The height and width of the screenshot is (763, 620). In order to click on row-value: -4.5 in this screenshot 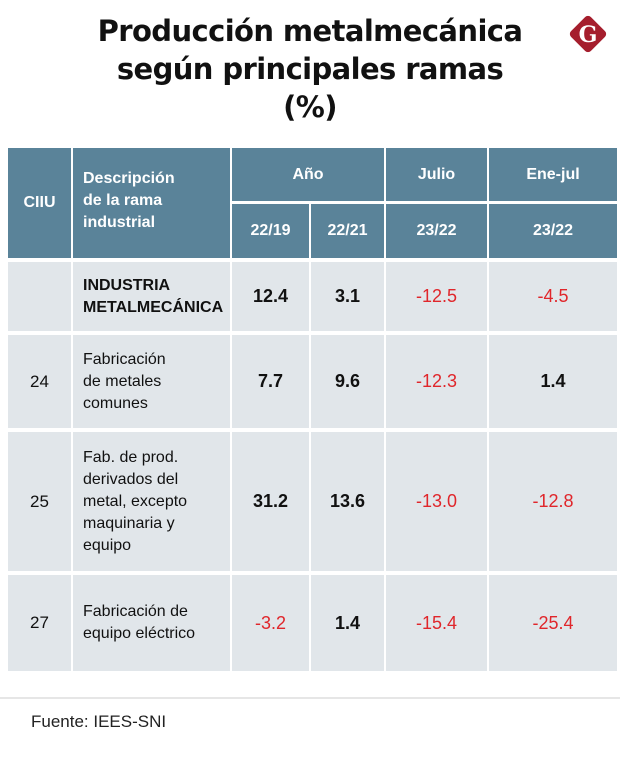, I will do `click(553, 296)`.